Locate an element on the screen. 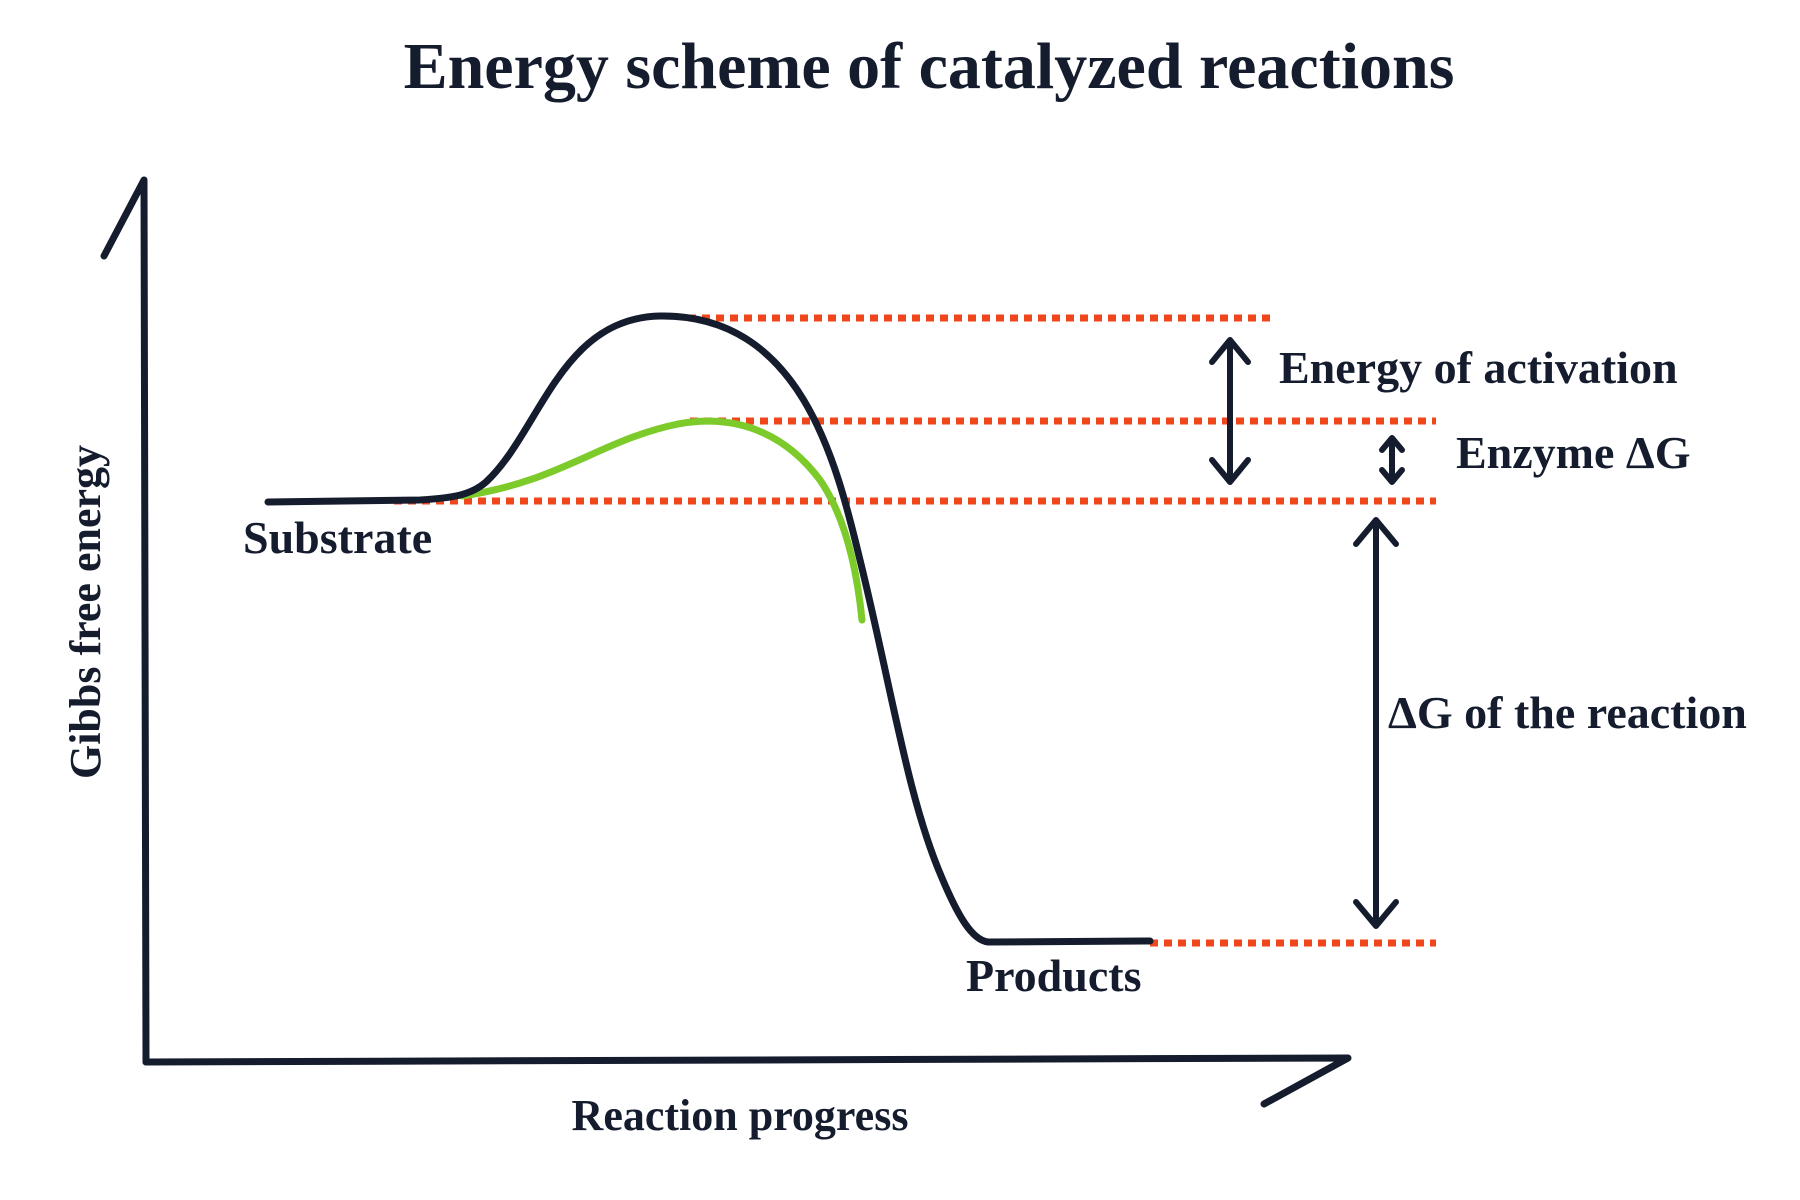  activation-energy-arrow is located at coordinates (1230, 411).